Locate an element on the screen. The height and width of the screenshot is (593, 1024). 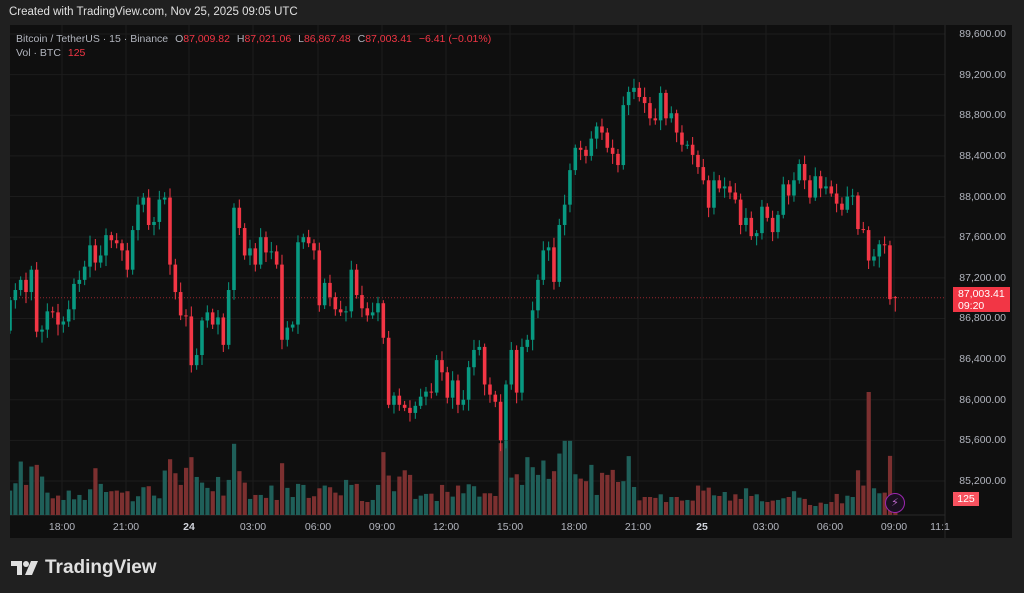
tradingview-logo-icon is located at coordinates (24, 568).